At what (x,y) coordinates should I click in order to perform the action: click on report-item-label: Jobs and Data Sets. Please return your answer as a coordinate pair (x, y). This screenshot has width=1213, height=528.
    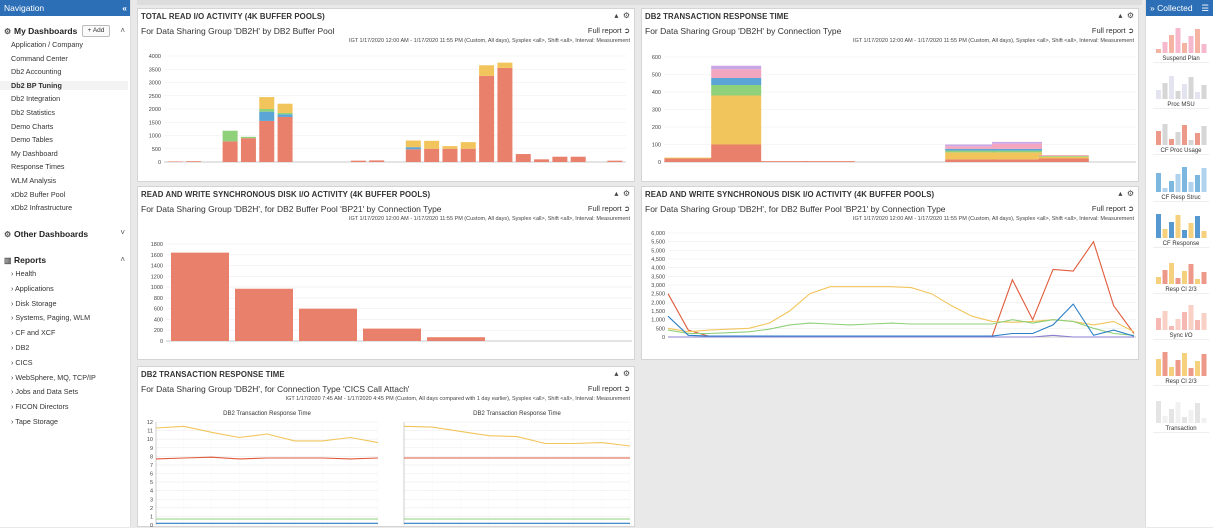
    Looking at the image, I should click on (47, 392).